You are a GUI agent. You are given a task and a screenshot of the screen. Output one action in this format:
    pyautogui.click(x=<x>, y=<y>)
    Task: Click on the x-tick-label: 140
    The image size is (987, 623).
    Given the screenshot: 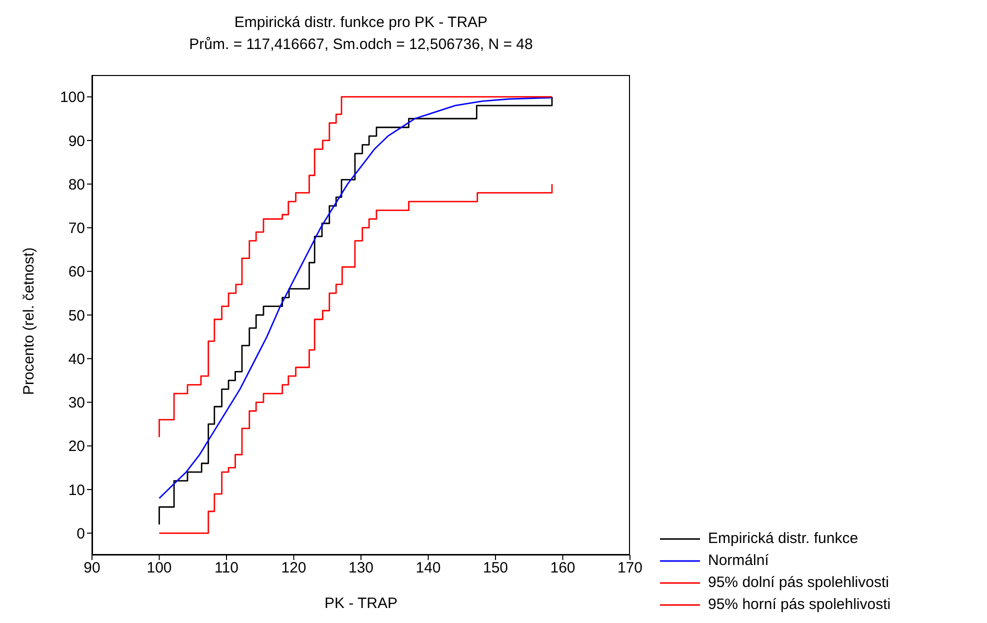 What is the action you would take?
    pyautogui.click(x=428, y=568)
    